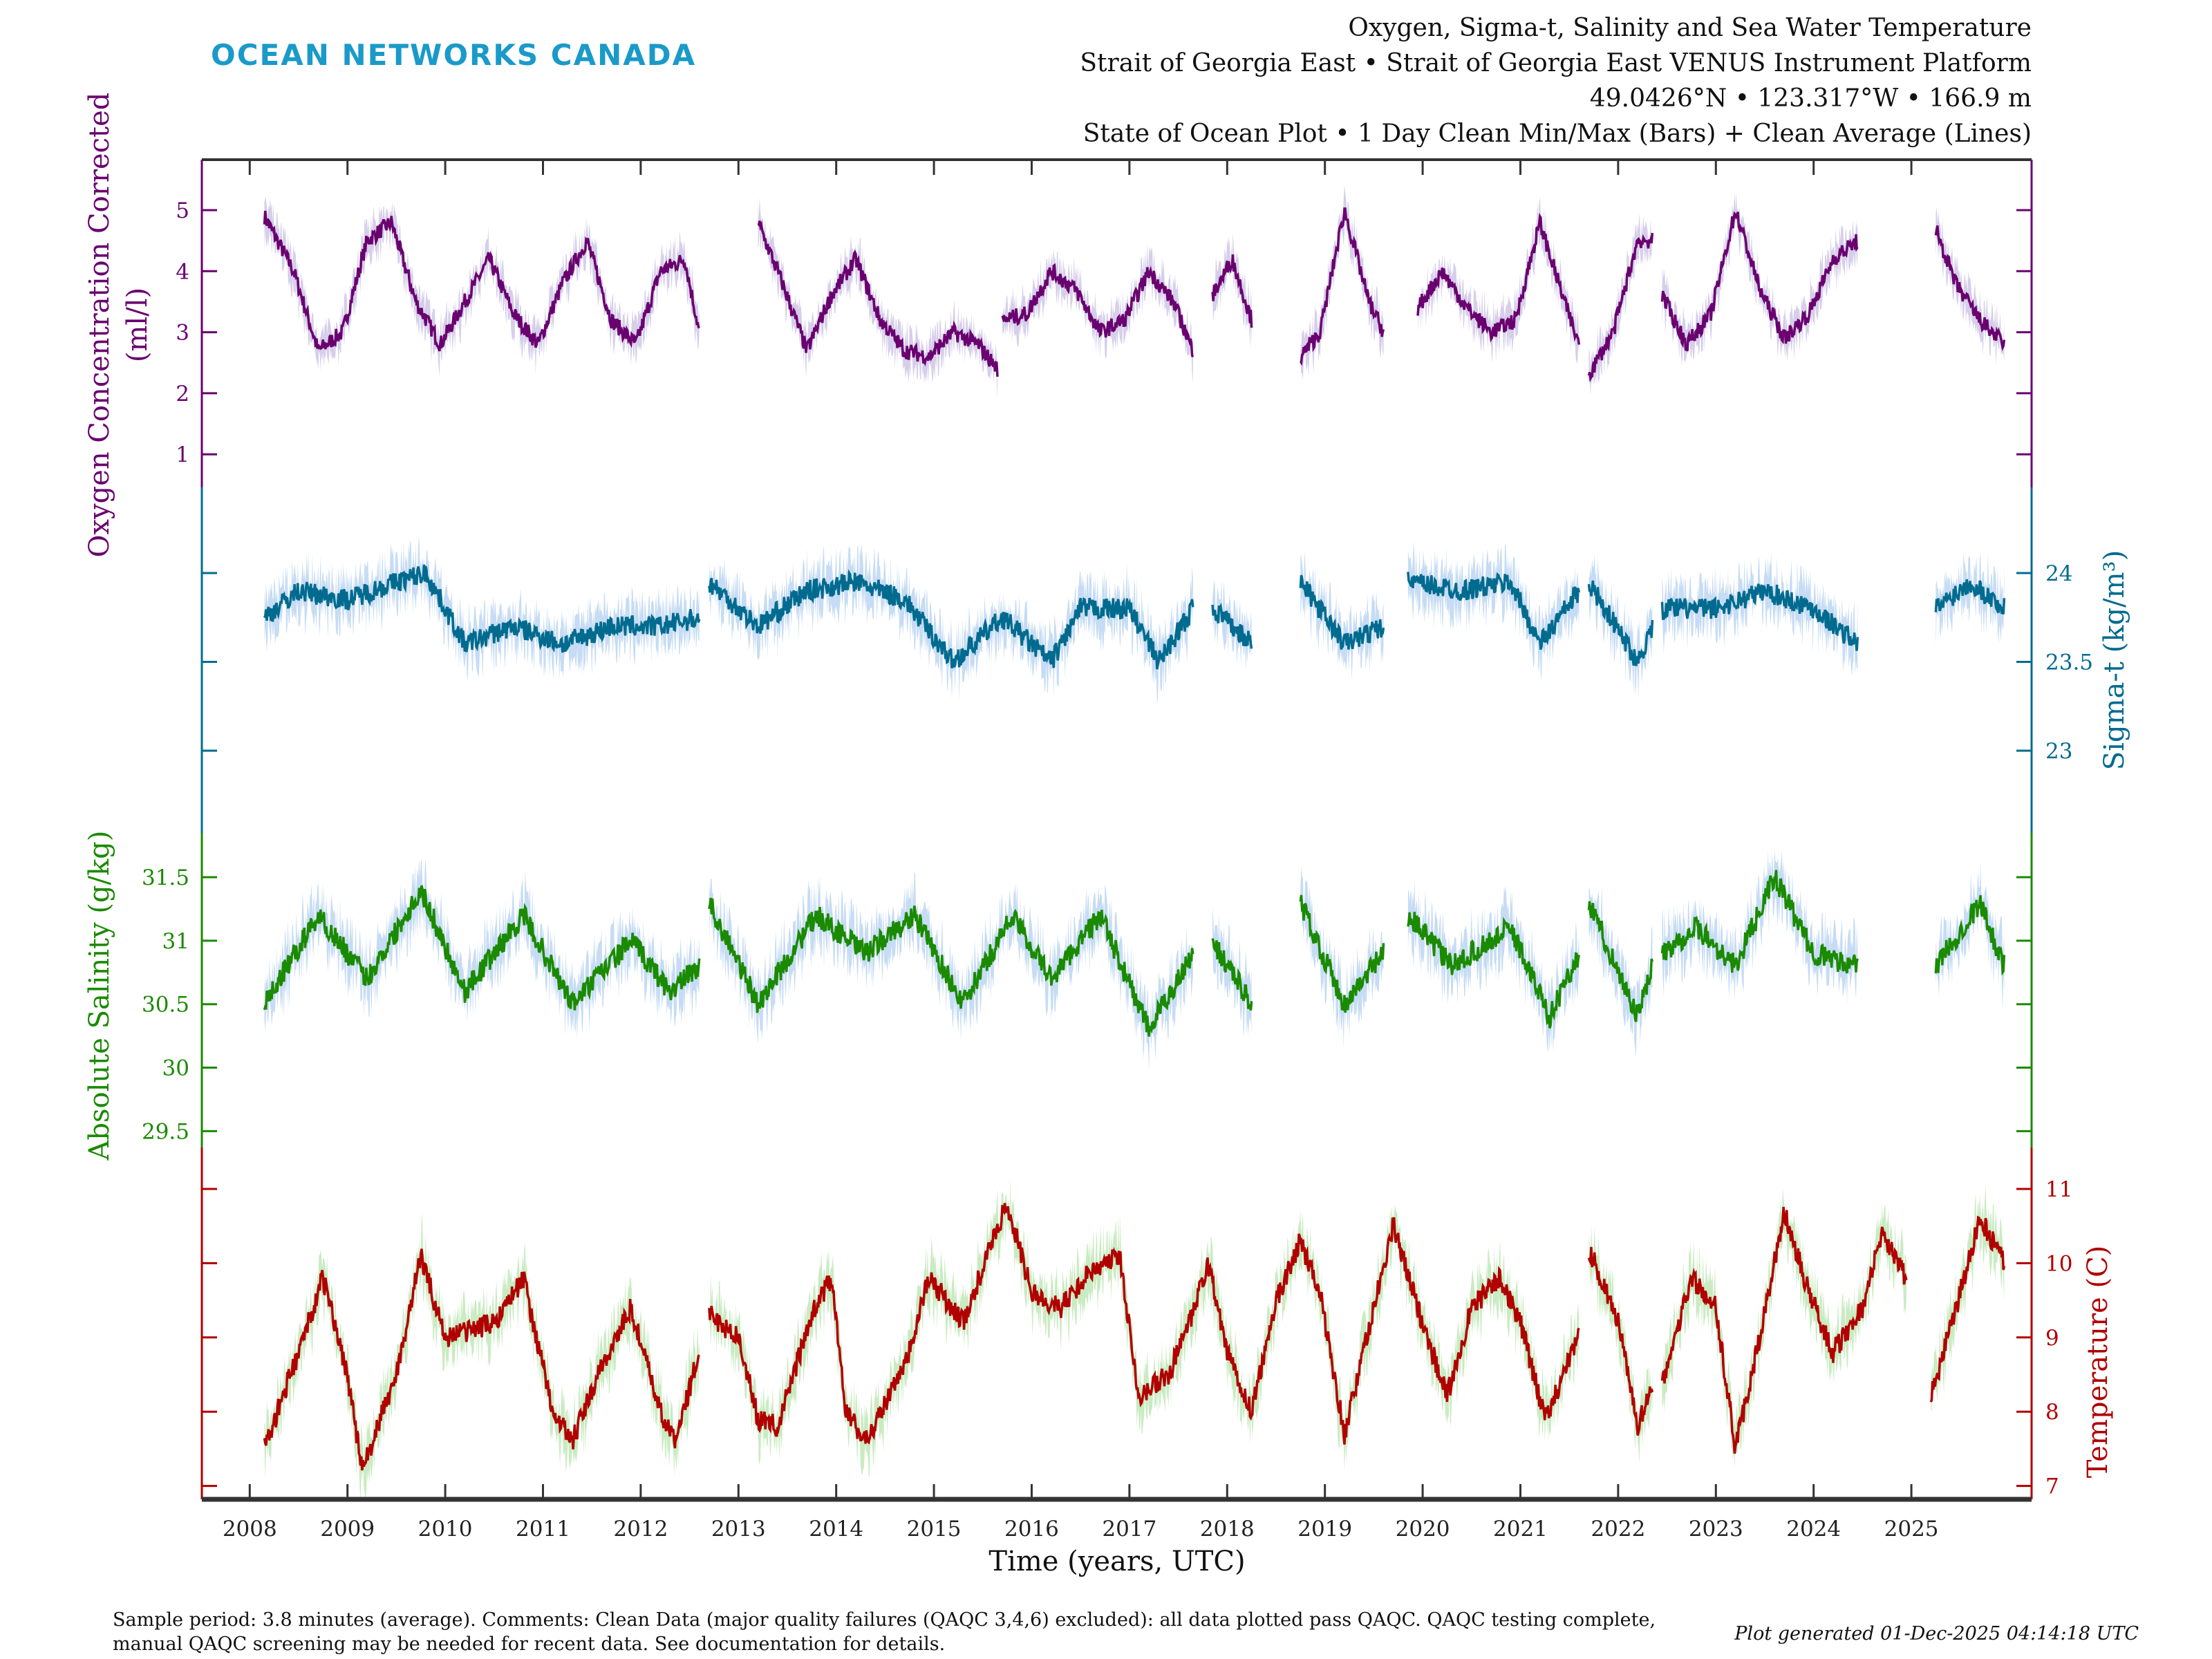 The height and width of the screenshot is (1659, 2212). Describe the element at coordinates (1227, 1529) in the screenshot. I see `x-tick-label: 2018` at that location.